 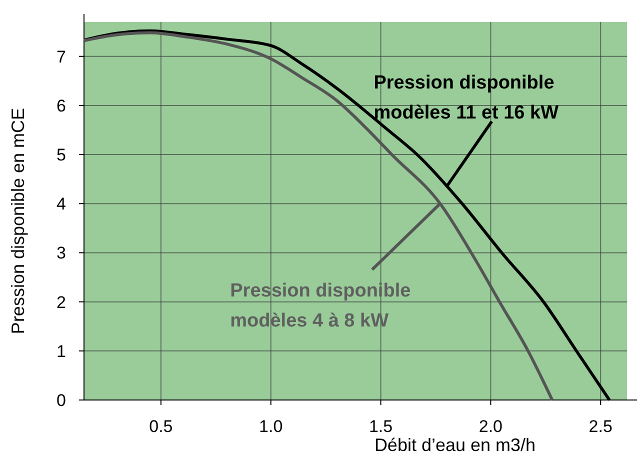 What do you see at coordinates (61, 400) in the screenshot?
I see `y-tick-label: 0` at bounding box center [61, 400].